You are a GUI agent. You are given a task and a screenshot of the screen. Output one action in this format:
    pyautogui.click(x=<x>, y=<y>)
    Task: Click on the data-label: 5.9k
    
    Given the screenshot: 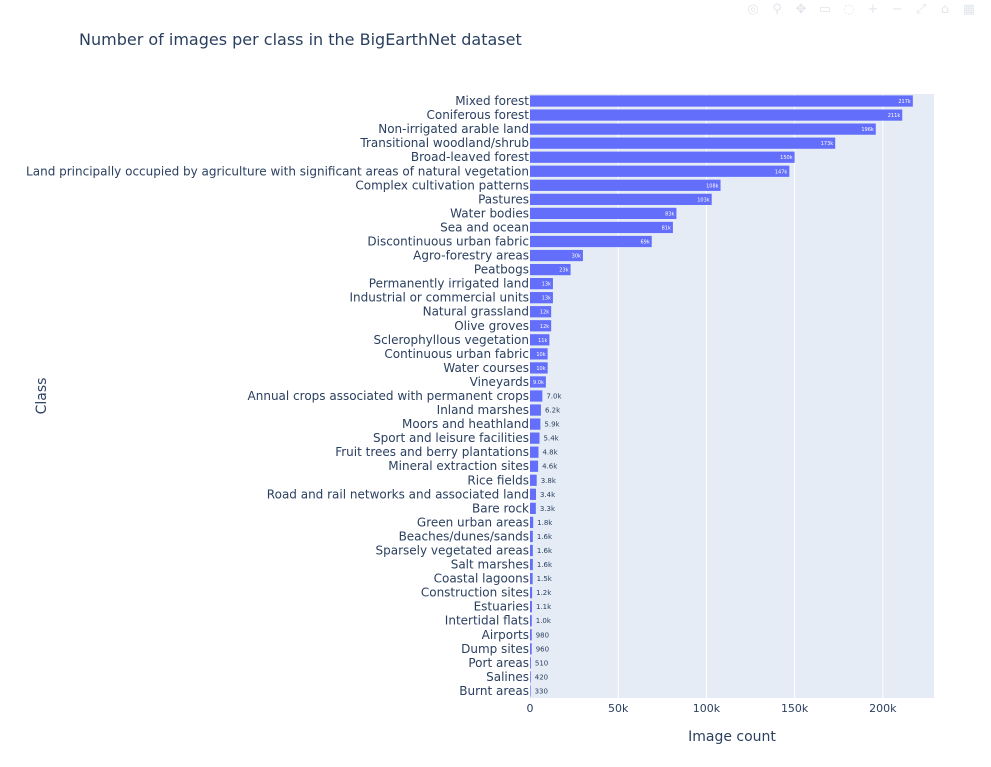 What is the action you would take?
    pyautogui.click(x=552, y=425)
    